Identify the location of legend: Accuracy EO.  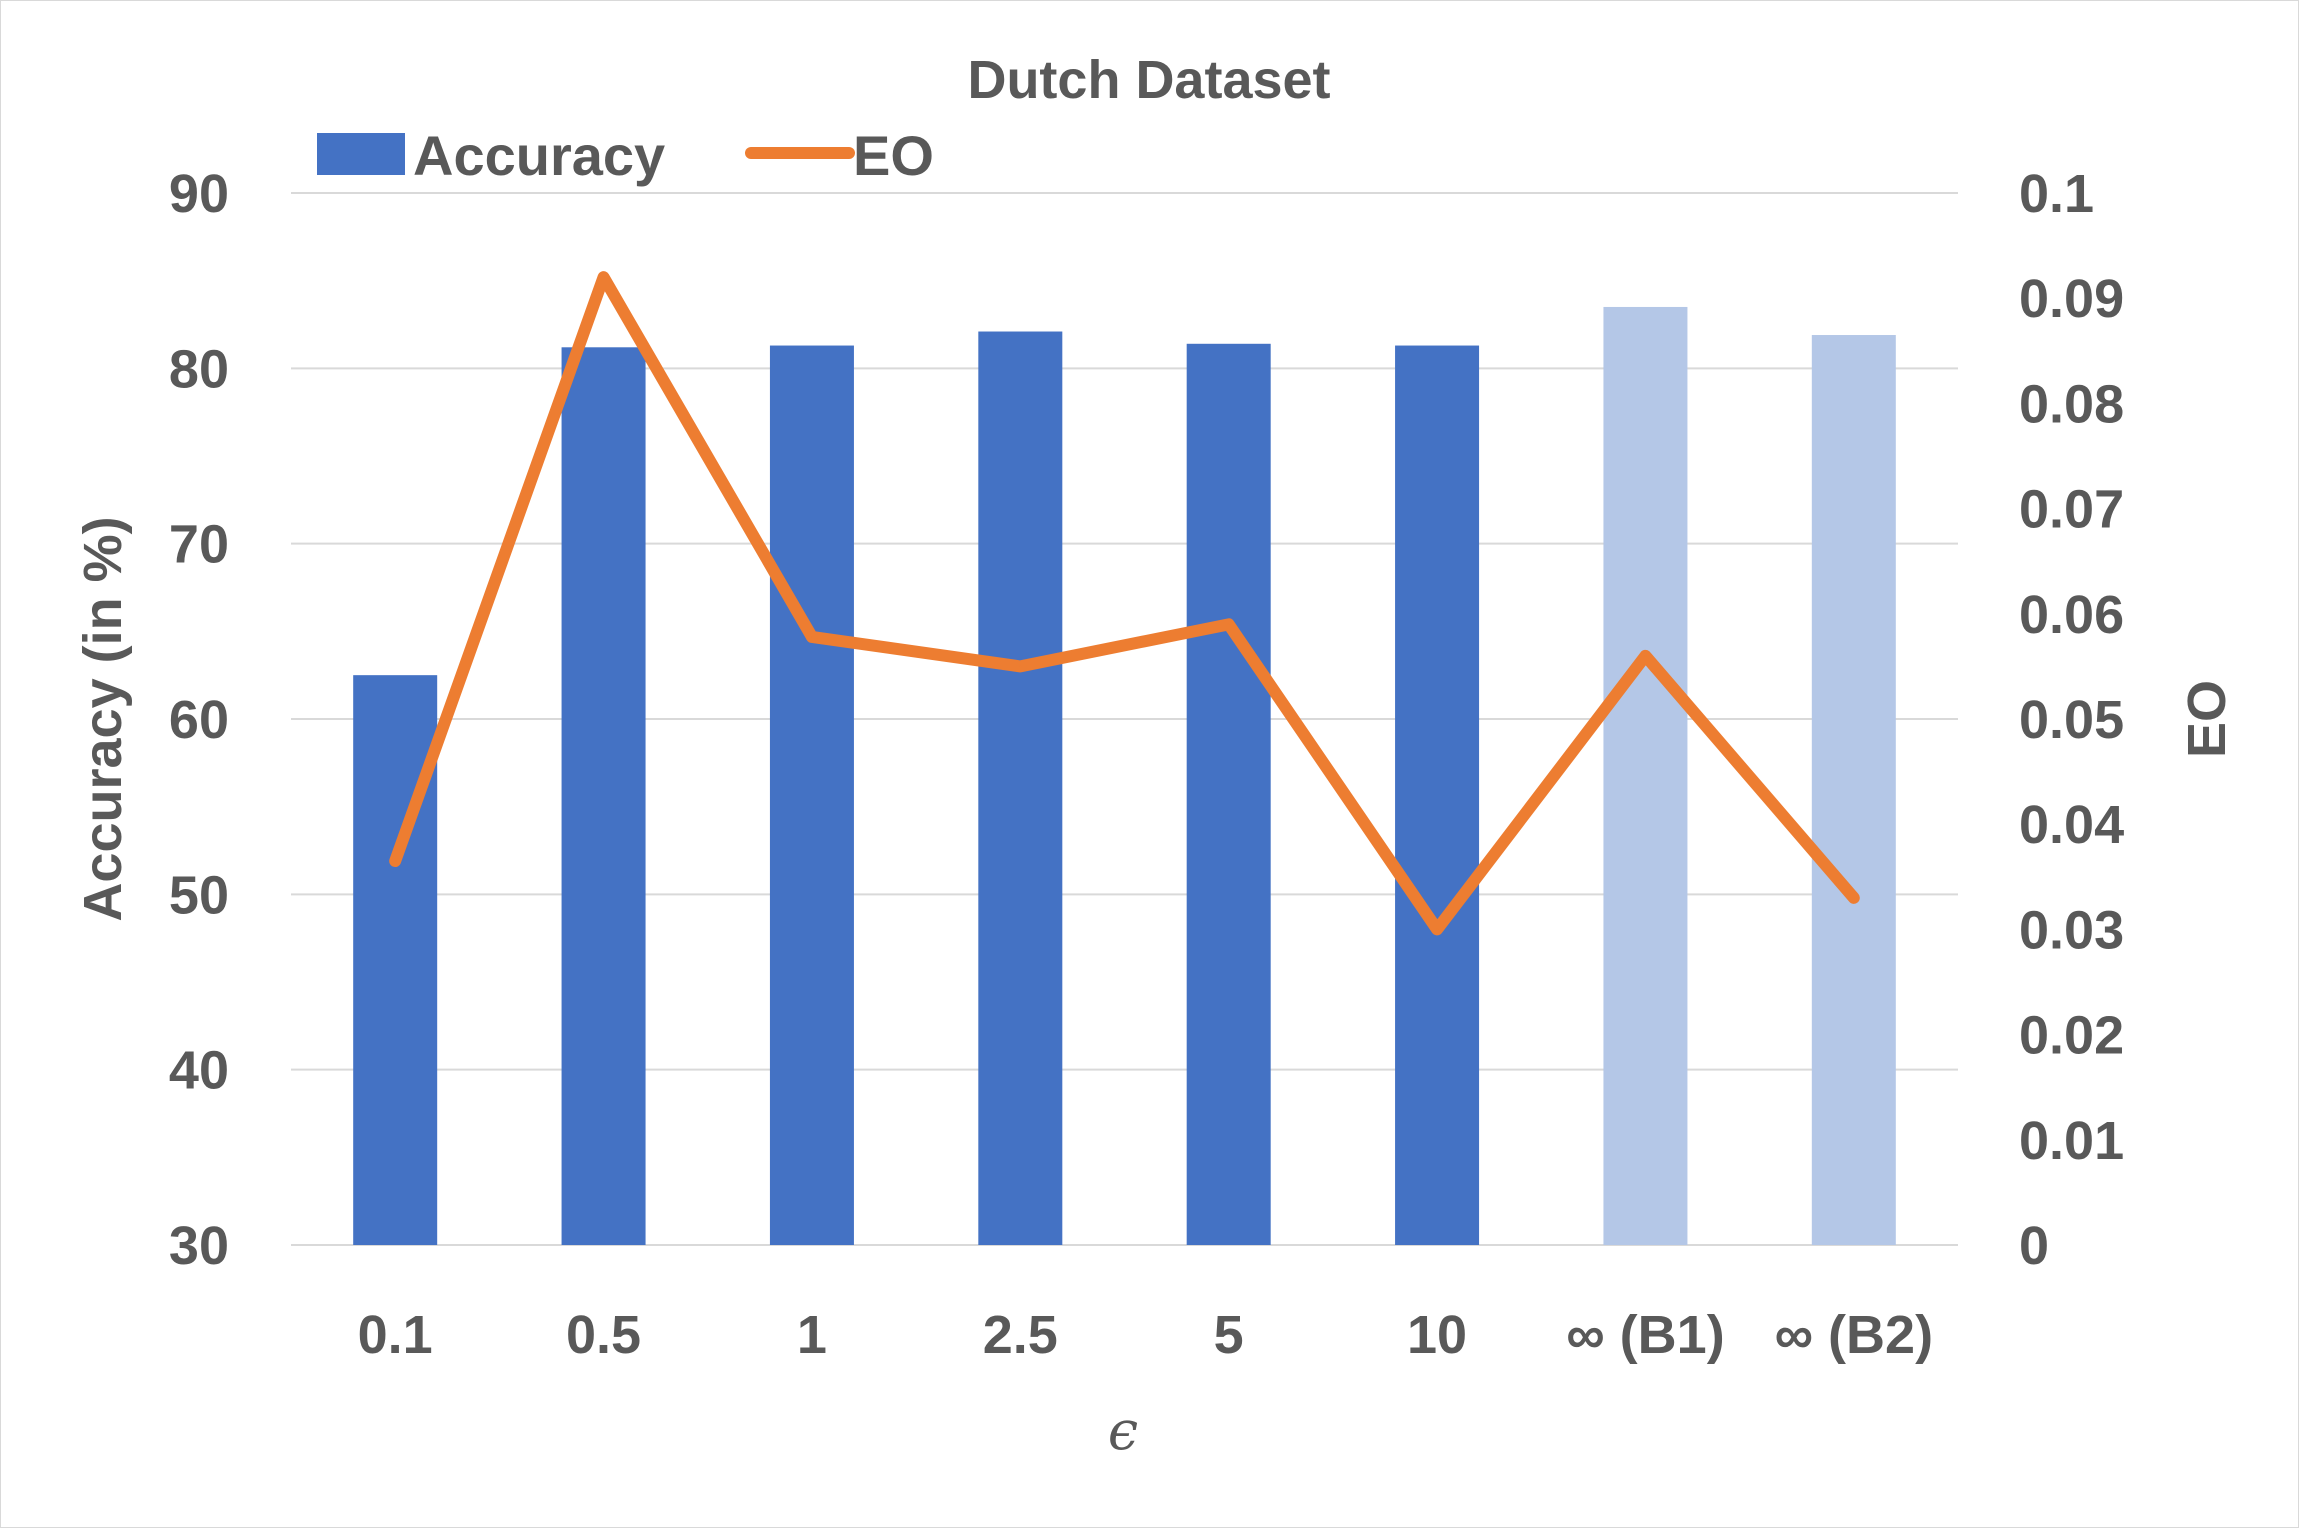
(625, 155).